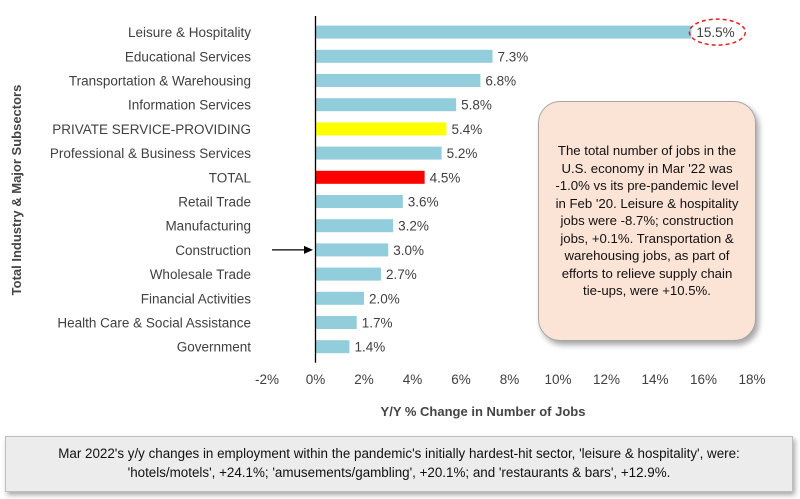 The height and width of the screenshot is (499, 800). I want to click on value-label: 1.7%, so click(377, 323).